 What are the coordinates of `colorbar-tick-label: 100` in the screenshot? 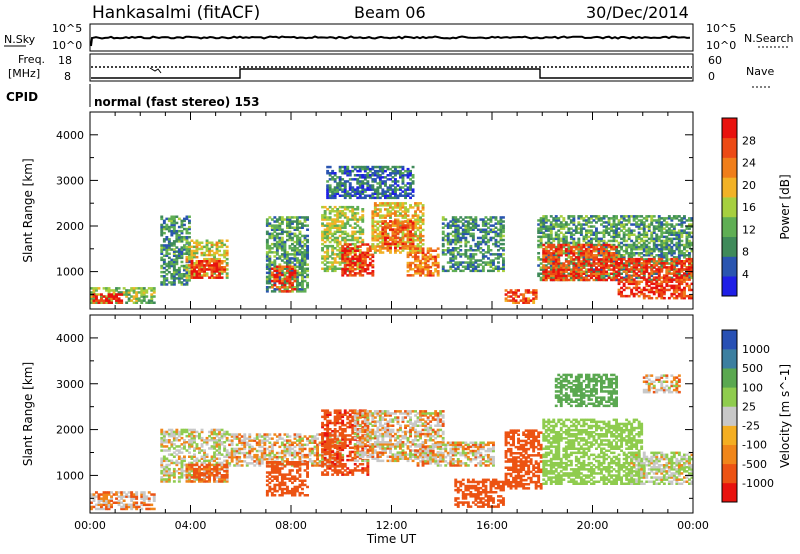 It's located at (752, 387).